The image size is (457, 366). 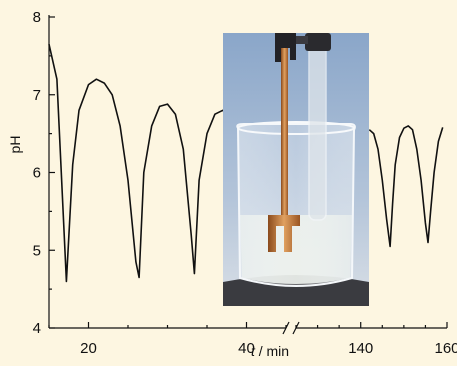 I want to click on x-tick-label-140: 140, so click(x=360, y=348).